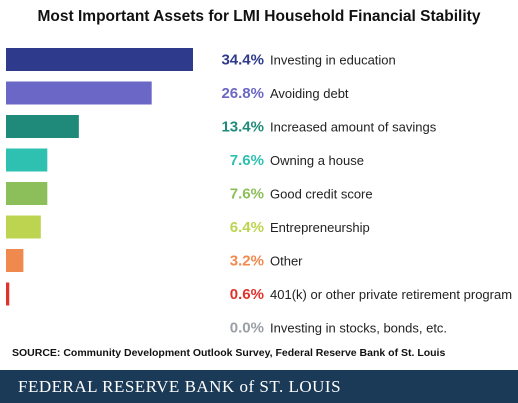  What do you see at coordinates (242, 93) in the screenshot?
I see `value-label-2: 26.8%` at bounding box center [242, 93].